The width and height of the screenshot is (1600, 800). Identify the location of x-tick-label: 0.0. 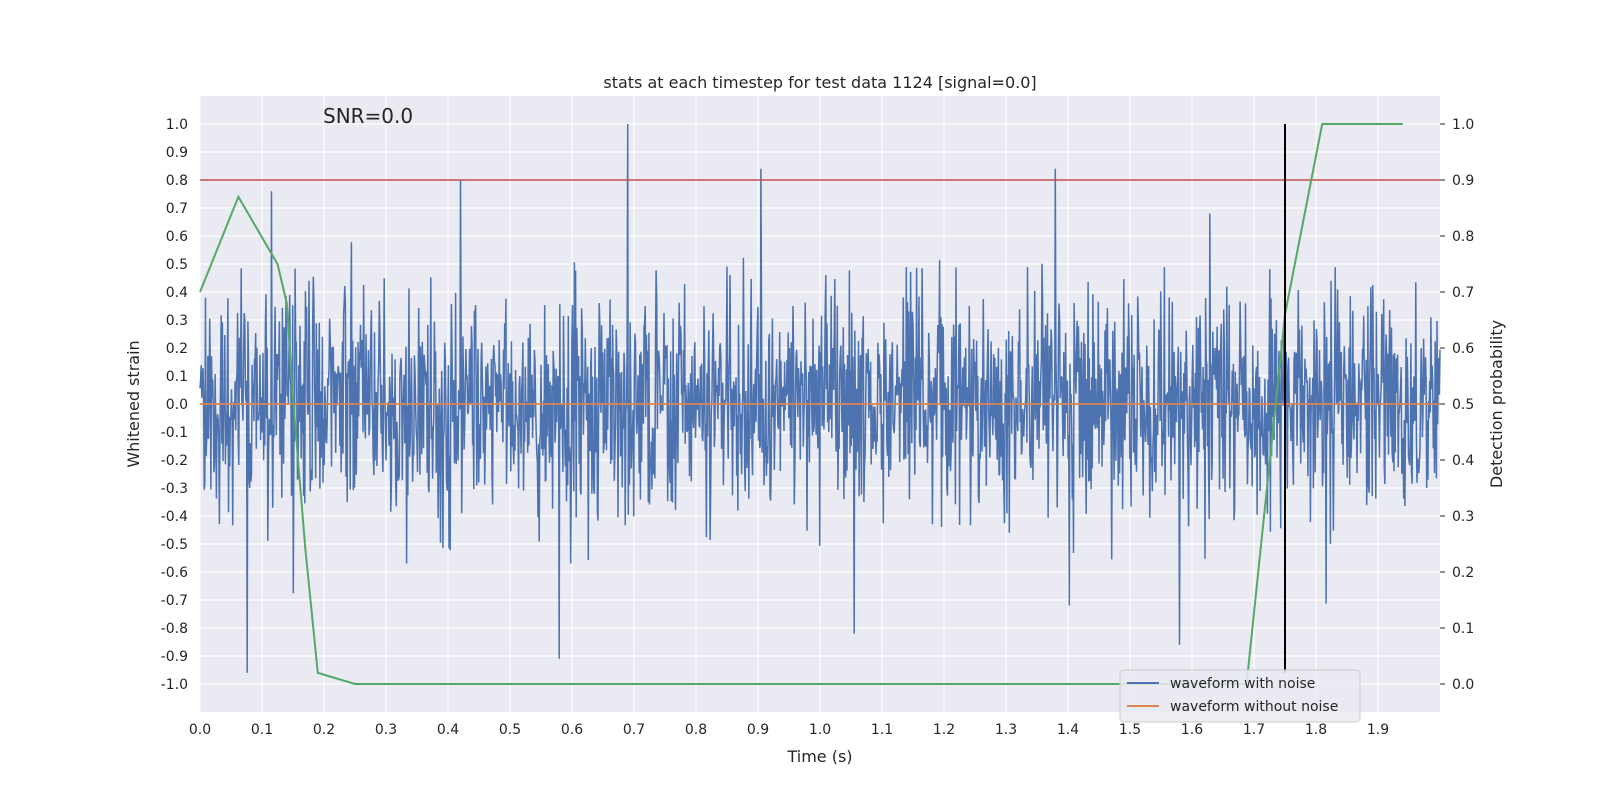
(200, 730).